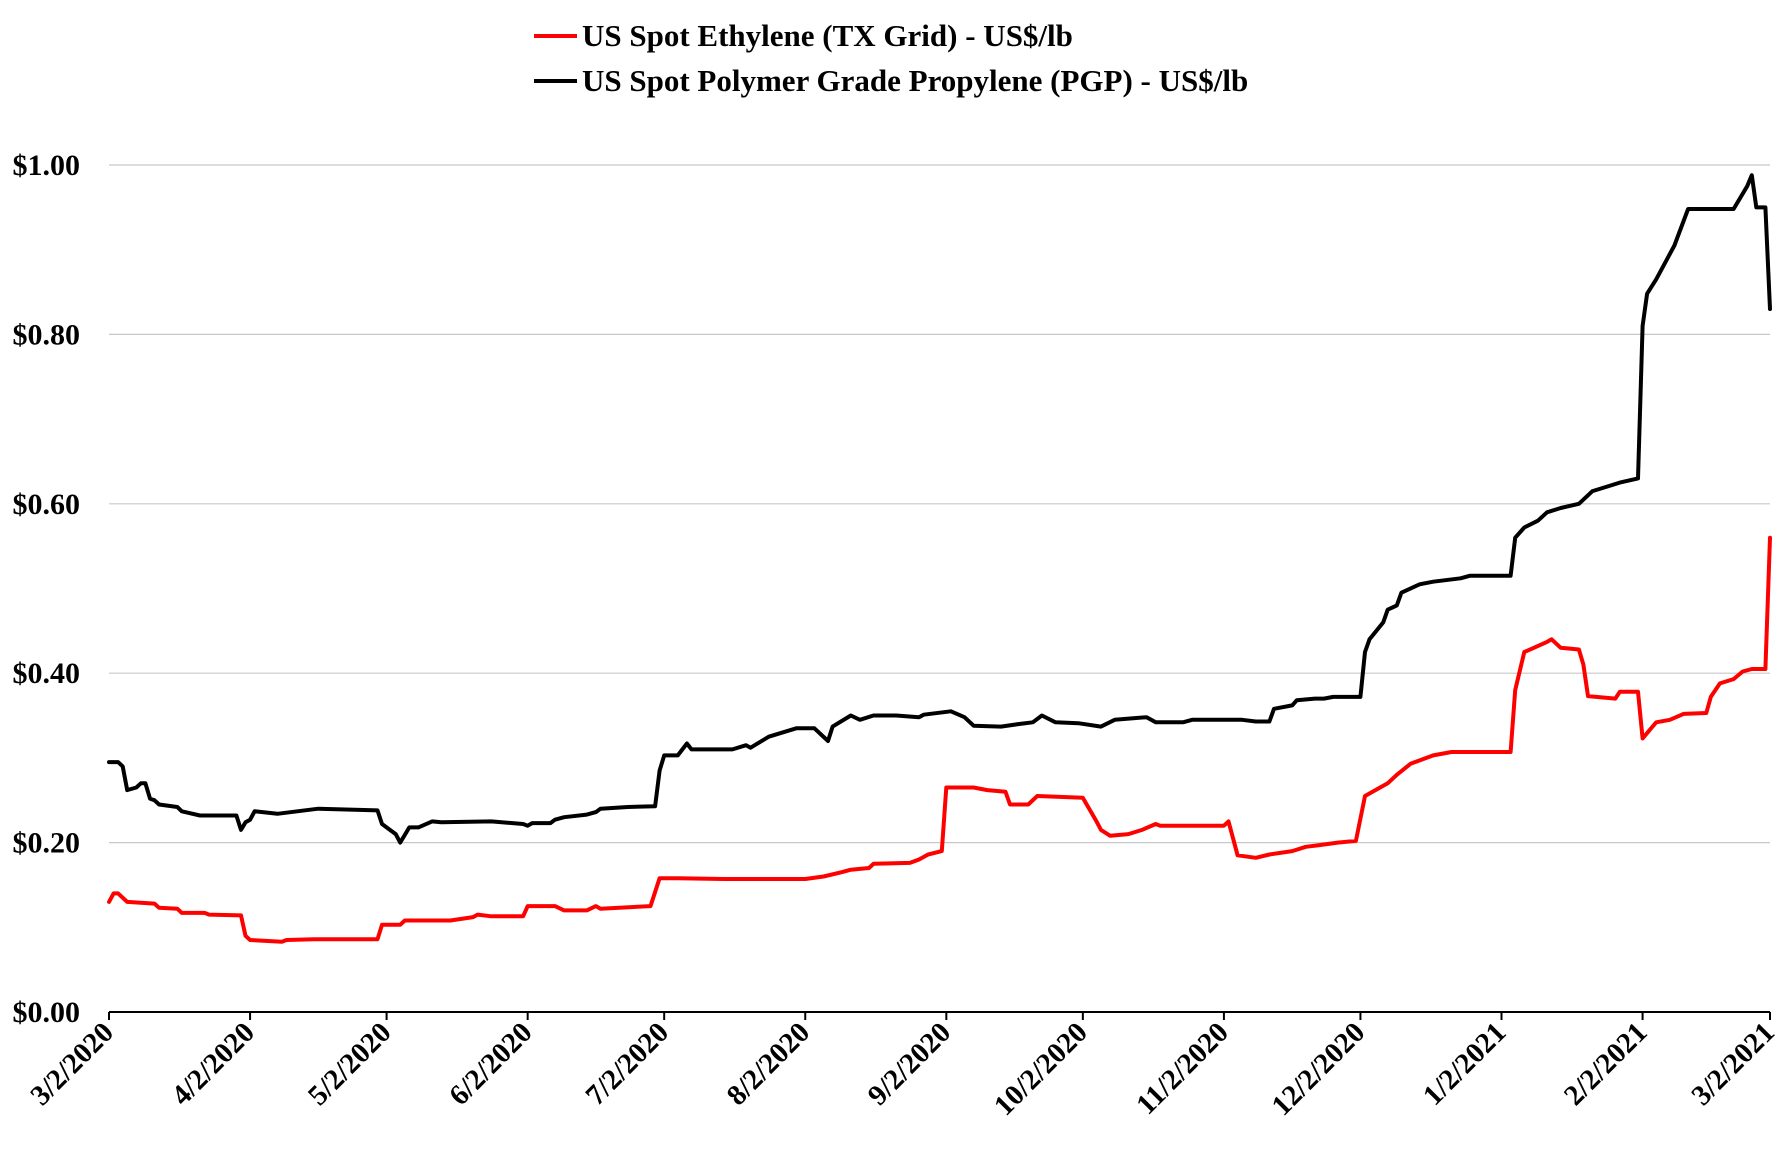 This screenshot has height=1173, width=1787. Describe the element at coordinates (47, 1012) in the screenshot. I see `y-tick-label: $0.00` at that location.